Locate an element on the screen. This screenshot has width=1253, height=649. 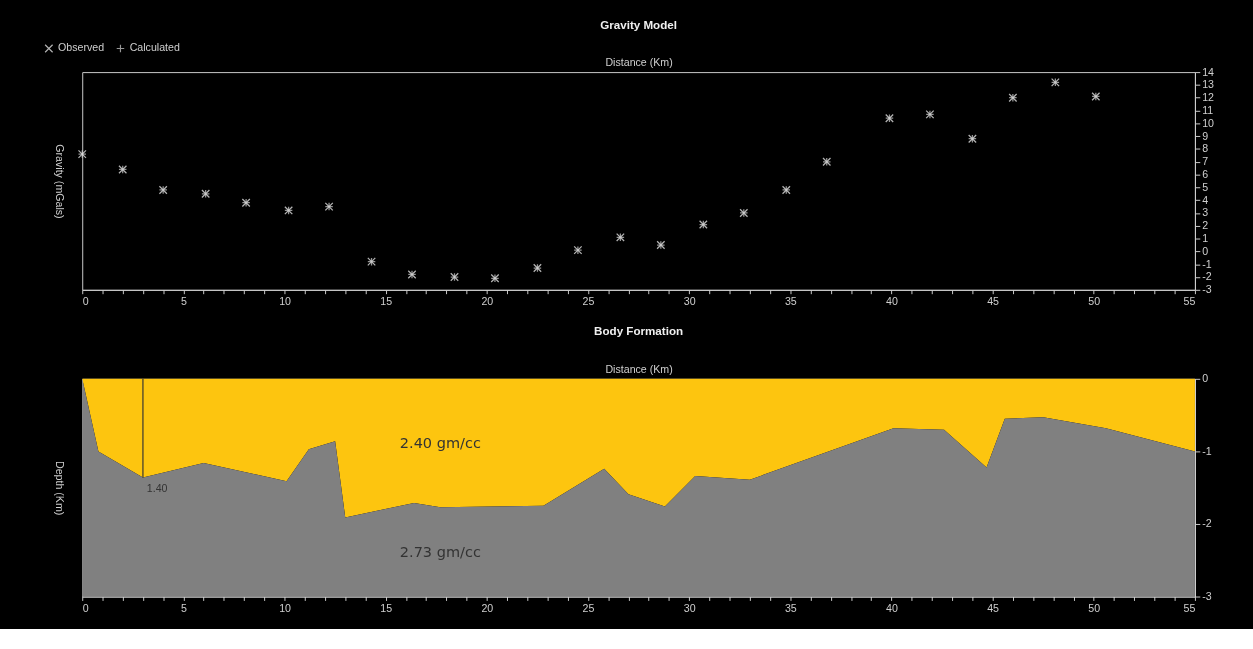
y-tick-label: 9 is located at coordinates (1205, 135).